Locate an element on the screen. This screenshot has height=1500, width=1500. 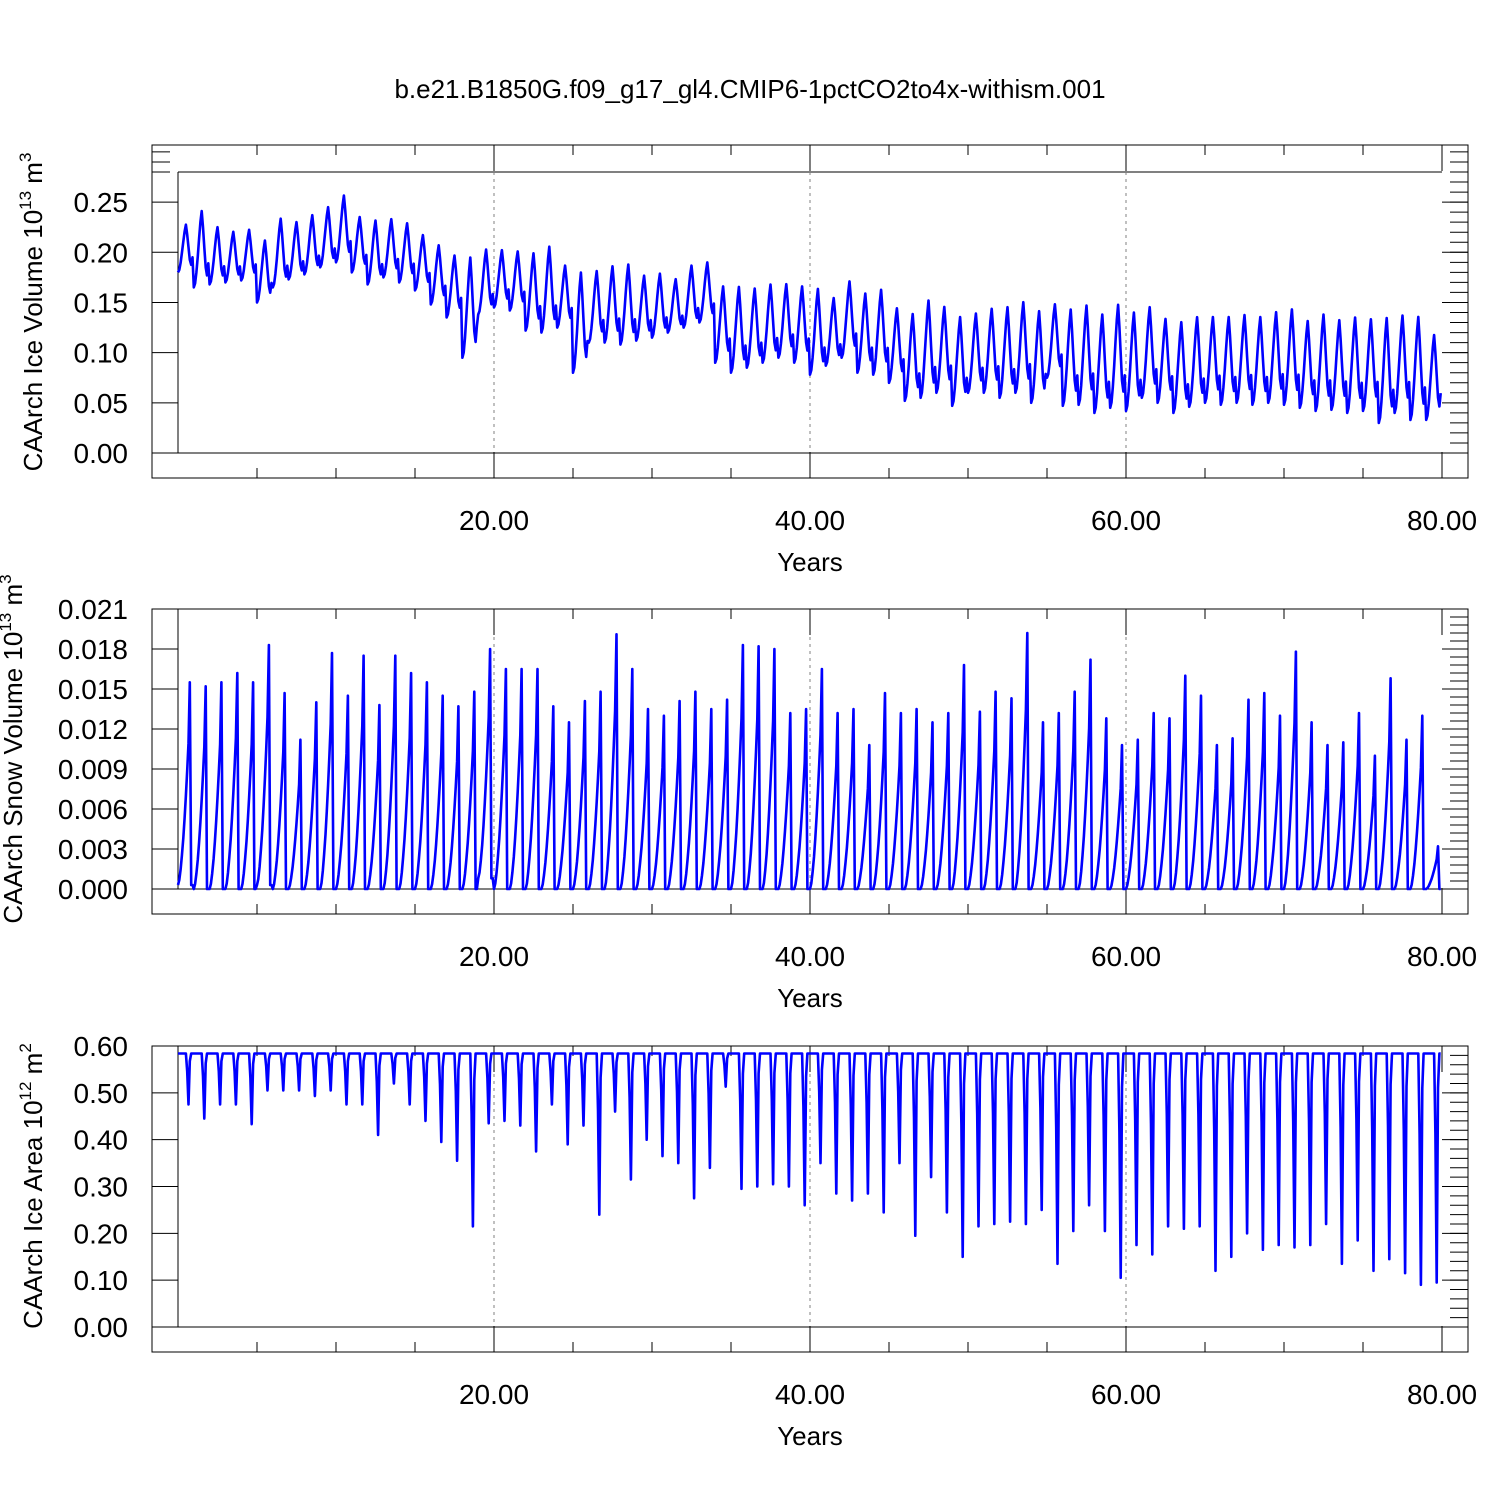
y-tick-label: 0.40 is located at coordinates (101, 1140).